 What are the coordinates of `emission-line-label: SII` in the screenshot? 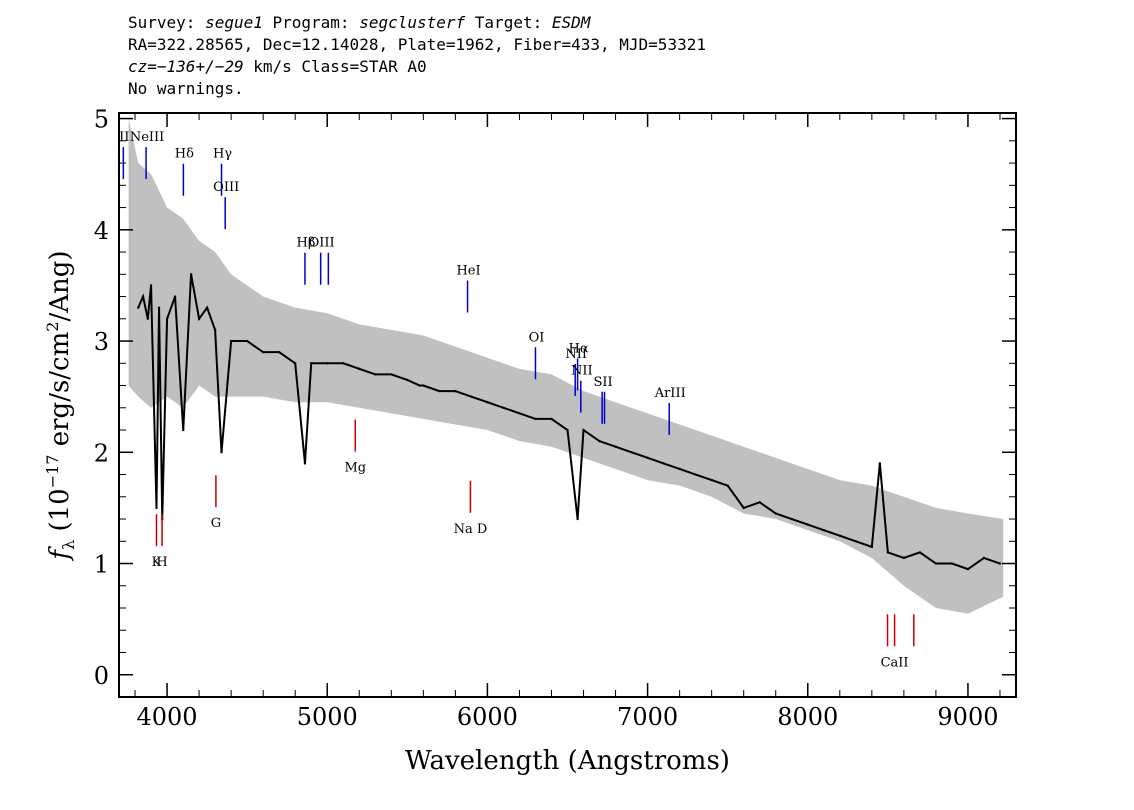 It's located at (603, 382).